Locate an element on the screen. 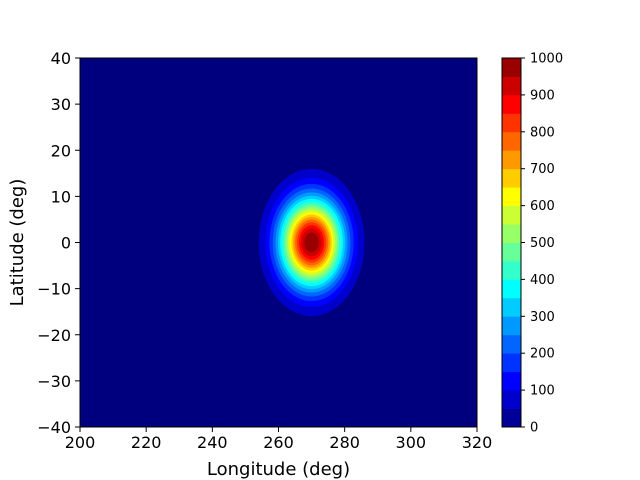 Image resolution: width=640 pixels, height=480 pixels. y-tick-label: 20 is located at coordinates (61, 150).